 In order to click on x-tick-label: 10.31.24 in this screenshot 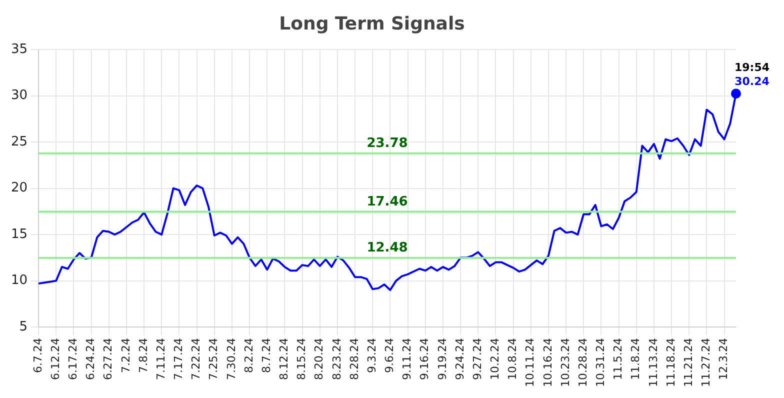, I will do `click(601, 362)`.